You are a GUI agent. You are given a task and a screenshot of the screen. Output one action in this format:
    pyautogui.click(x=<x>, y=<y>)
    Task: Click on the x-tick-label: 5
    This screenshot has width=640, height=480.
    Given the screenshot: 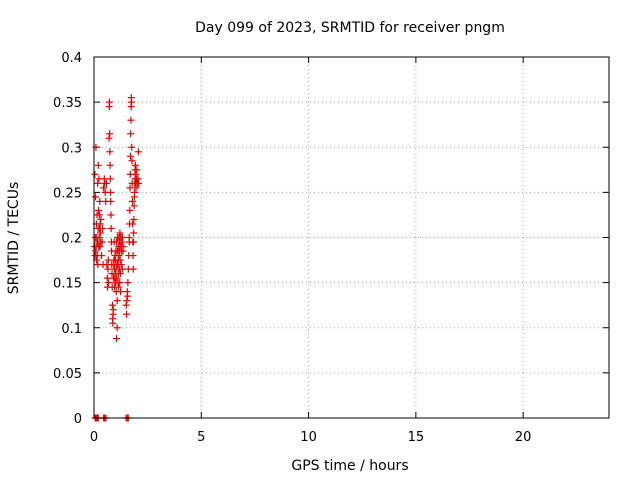 What is the action you would take?
    pyautogui.click(x=201, y=437)
    